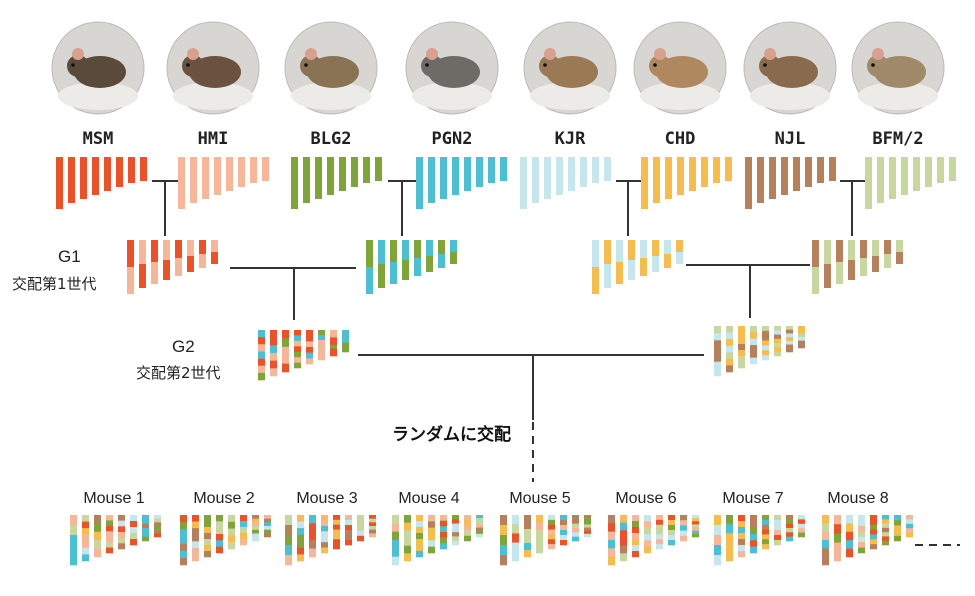  I want to click on chromosomes-pgn2, so click(461, 183).